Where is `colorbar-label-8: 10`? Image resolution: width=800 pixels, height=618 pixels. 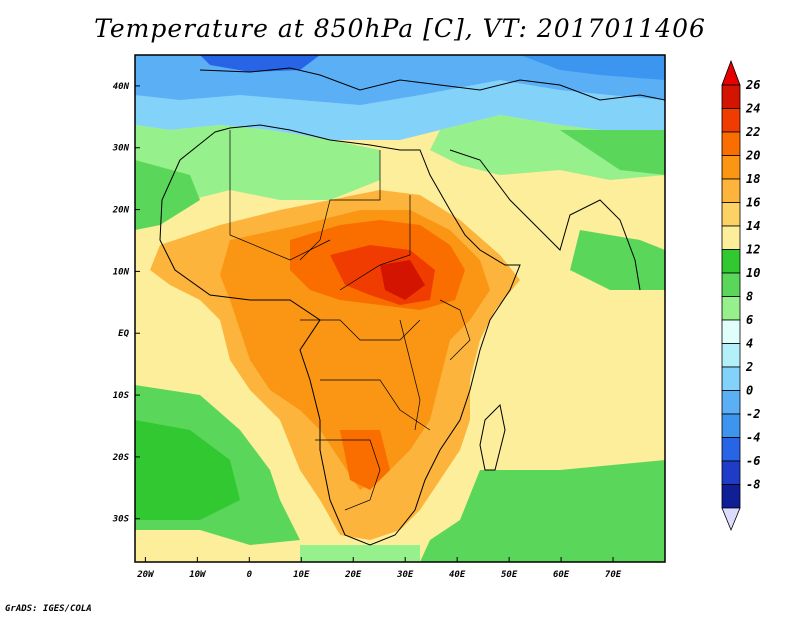
colorbar-label-8: 10 is located at coordinates (753, 273).